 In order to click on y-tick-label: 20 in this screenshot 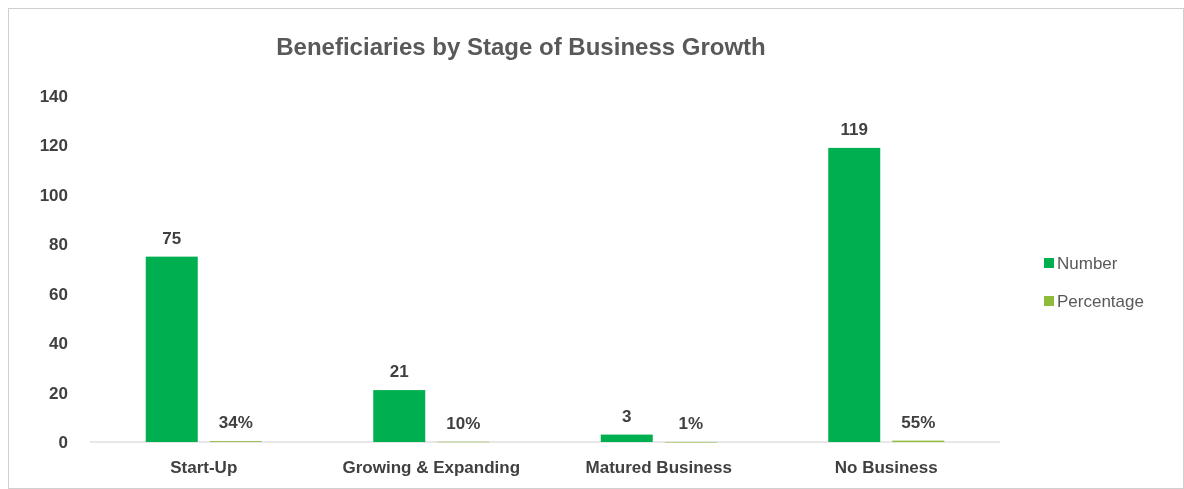, I will do `click(58, 393)`.